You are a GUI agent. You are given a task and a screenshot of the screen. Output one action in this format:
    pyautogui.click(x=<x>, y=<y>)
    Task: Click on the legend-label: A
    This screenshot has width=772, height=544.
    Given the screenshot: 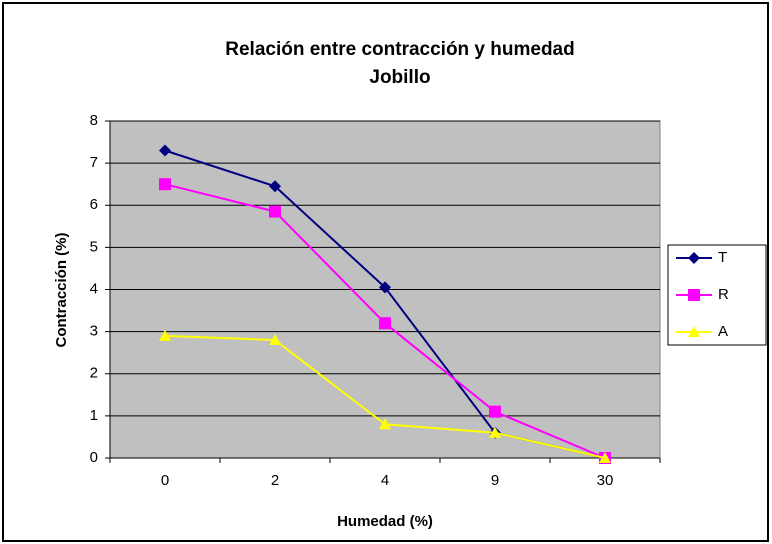 What is the action you would take?
    pyautogui.click(x=723, y=331)
    